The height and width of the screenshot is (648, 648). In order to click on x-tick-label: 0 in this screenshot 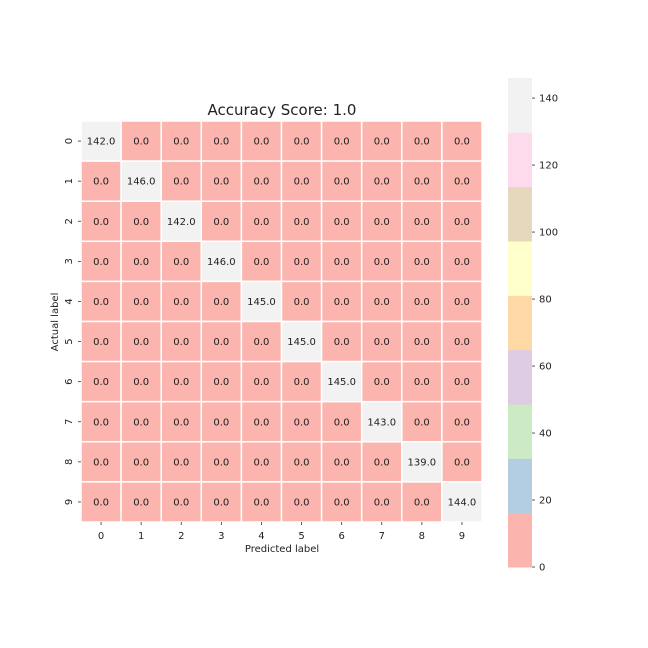, I will do `click(101, 536)`.